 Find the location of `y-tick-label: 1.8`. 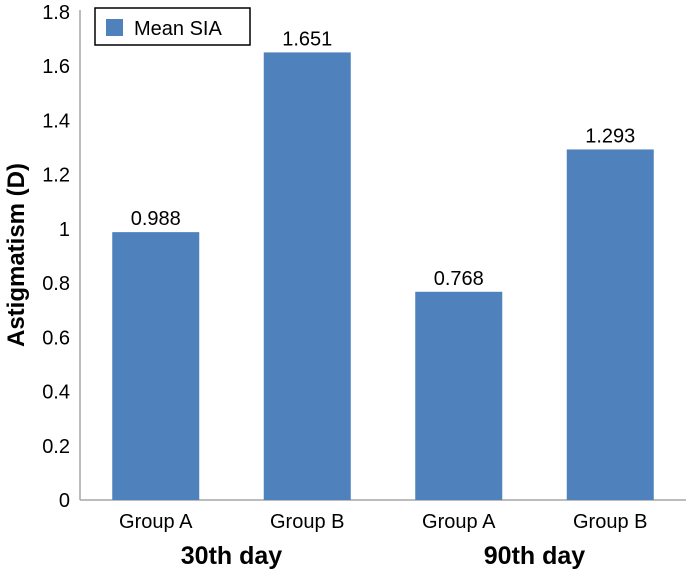

y-tick-label: 1.8 is located at coordinates (56, 13).